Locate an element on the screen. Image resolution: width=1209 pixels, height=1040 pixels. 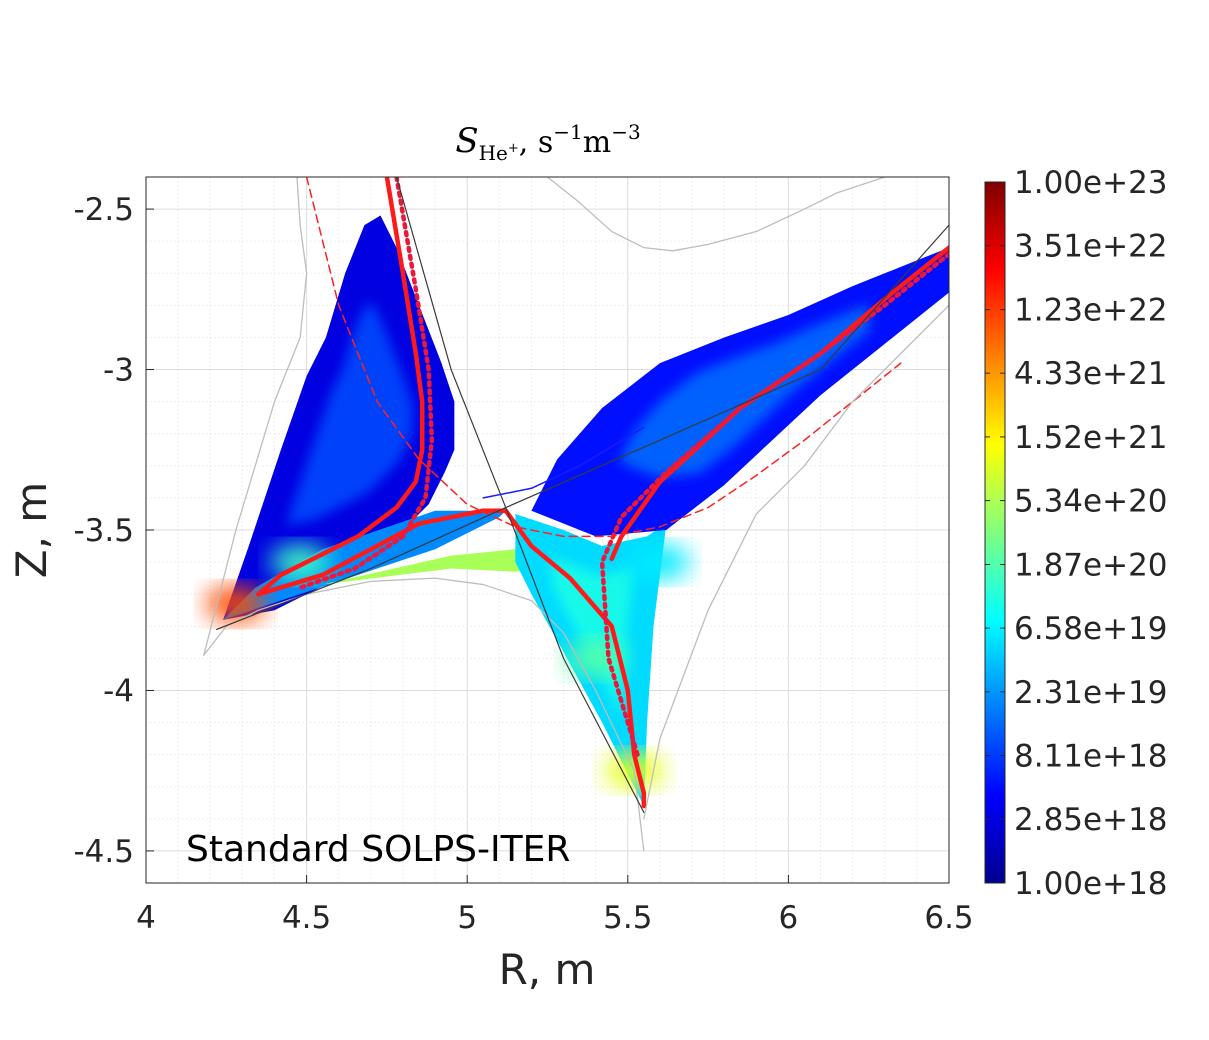
title-units-exp2: −3 is located at coordinates (625, 132).